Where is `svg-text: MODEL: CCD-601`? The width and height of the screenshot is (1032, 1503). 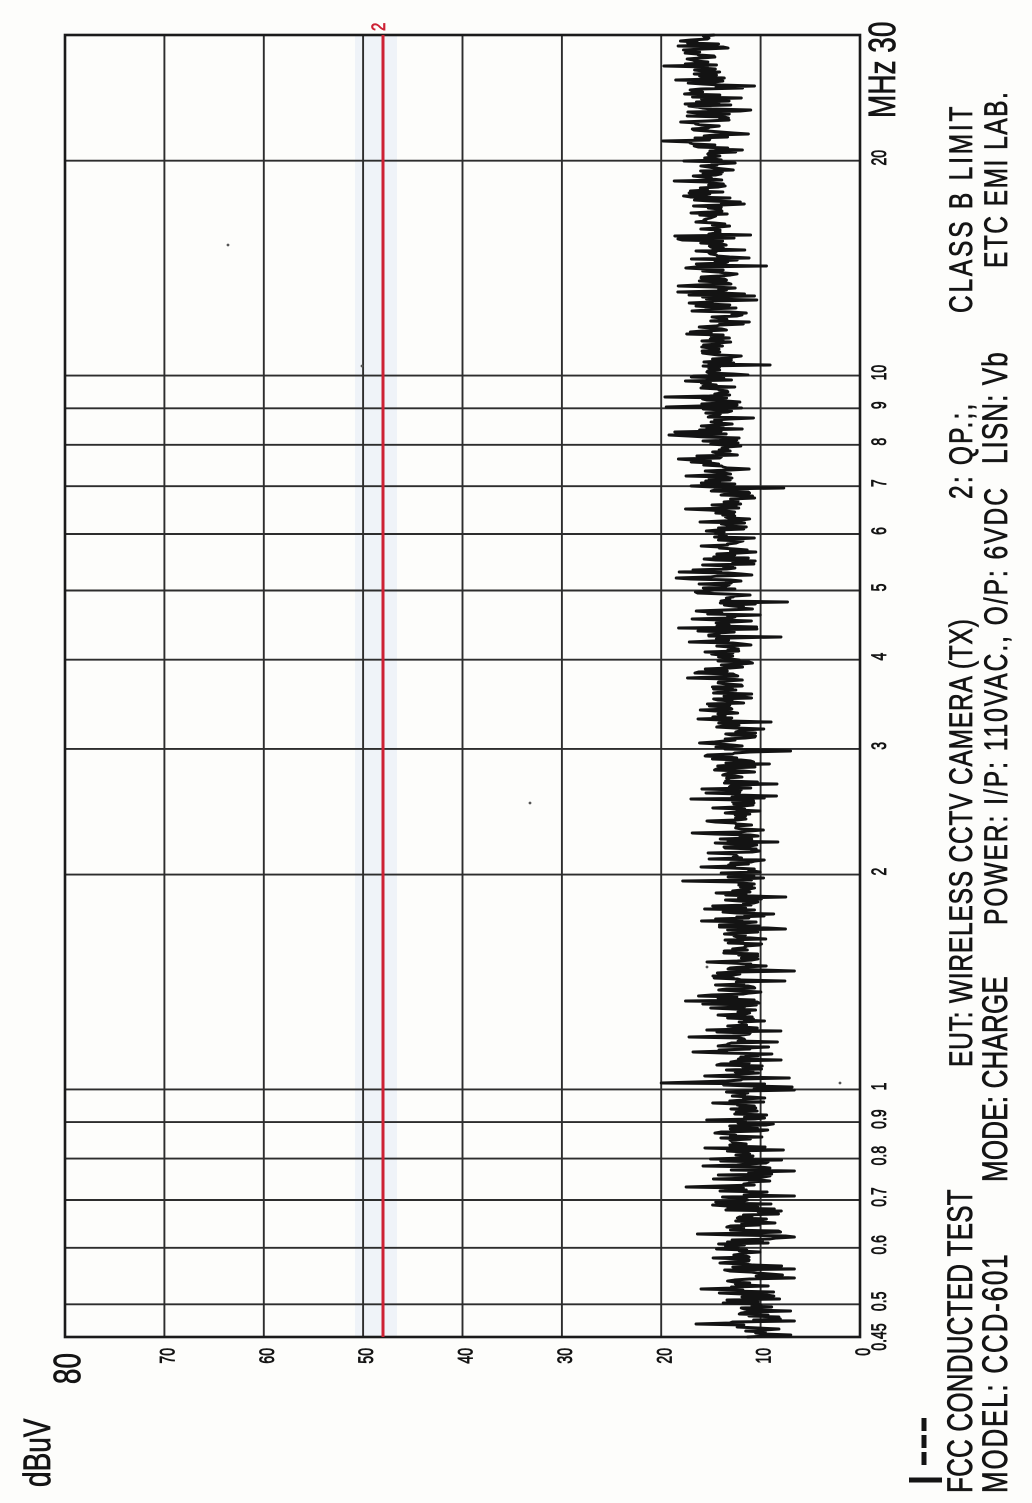
svg-text: MODEL: CCD-601 is located at coordinates (995, 1373).